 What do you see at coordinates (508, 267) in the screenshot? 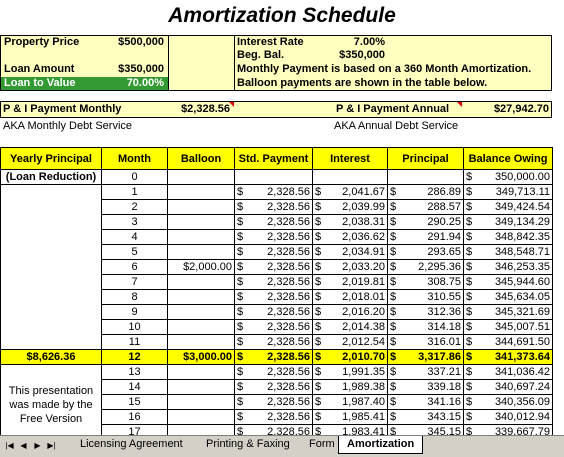
I see `cell-owe: $346,253.35` at bounding box center [508, 267].